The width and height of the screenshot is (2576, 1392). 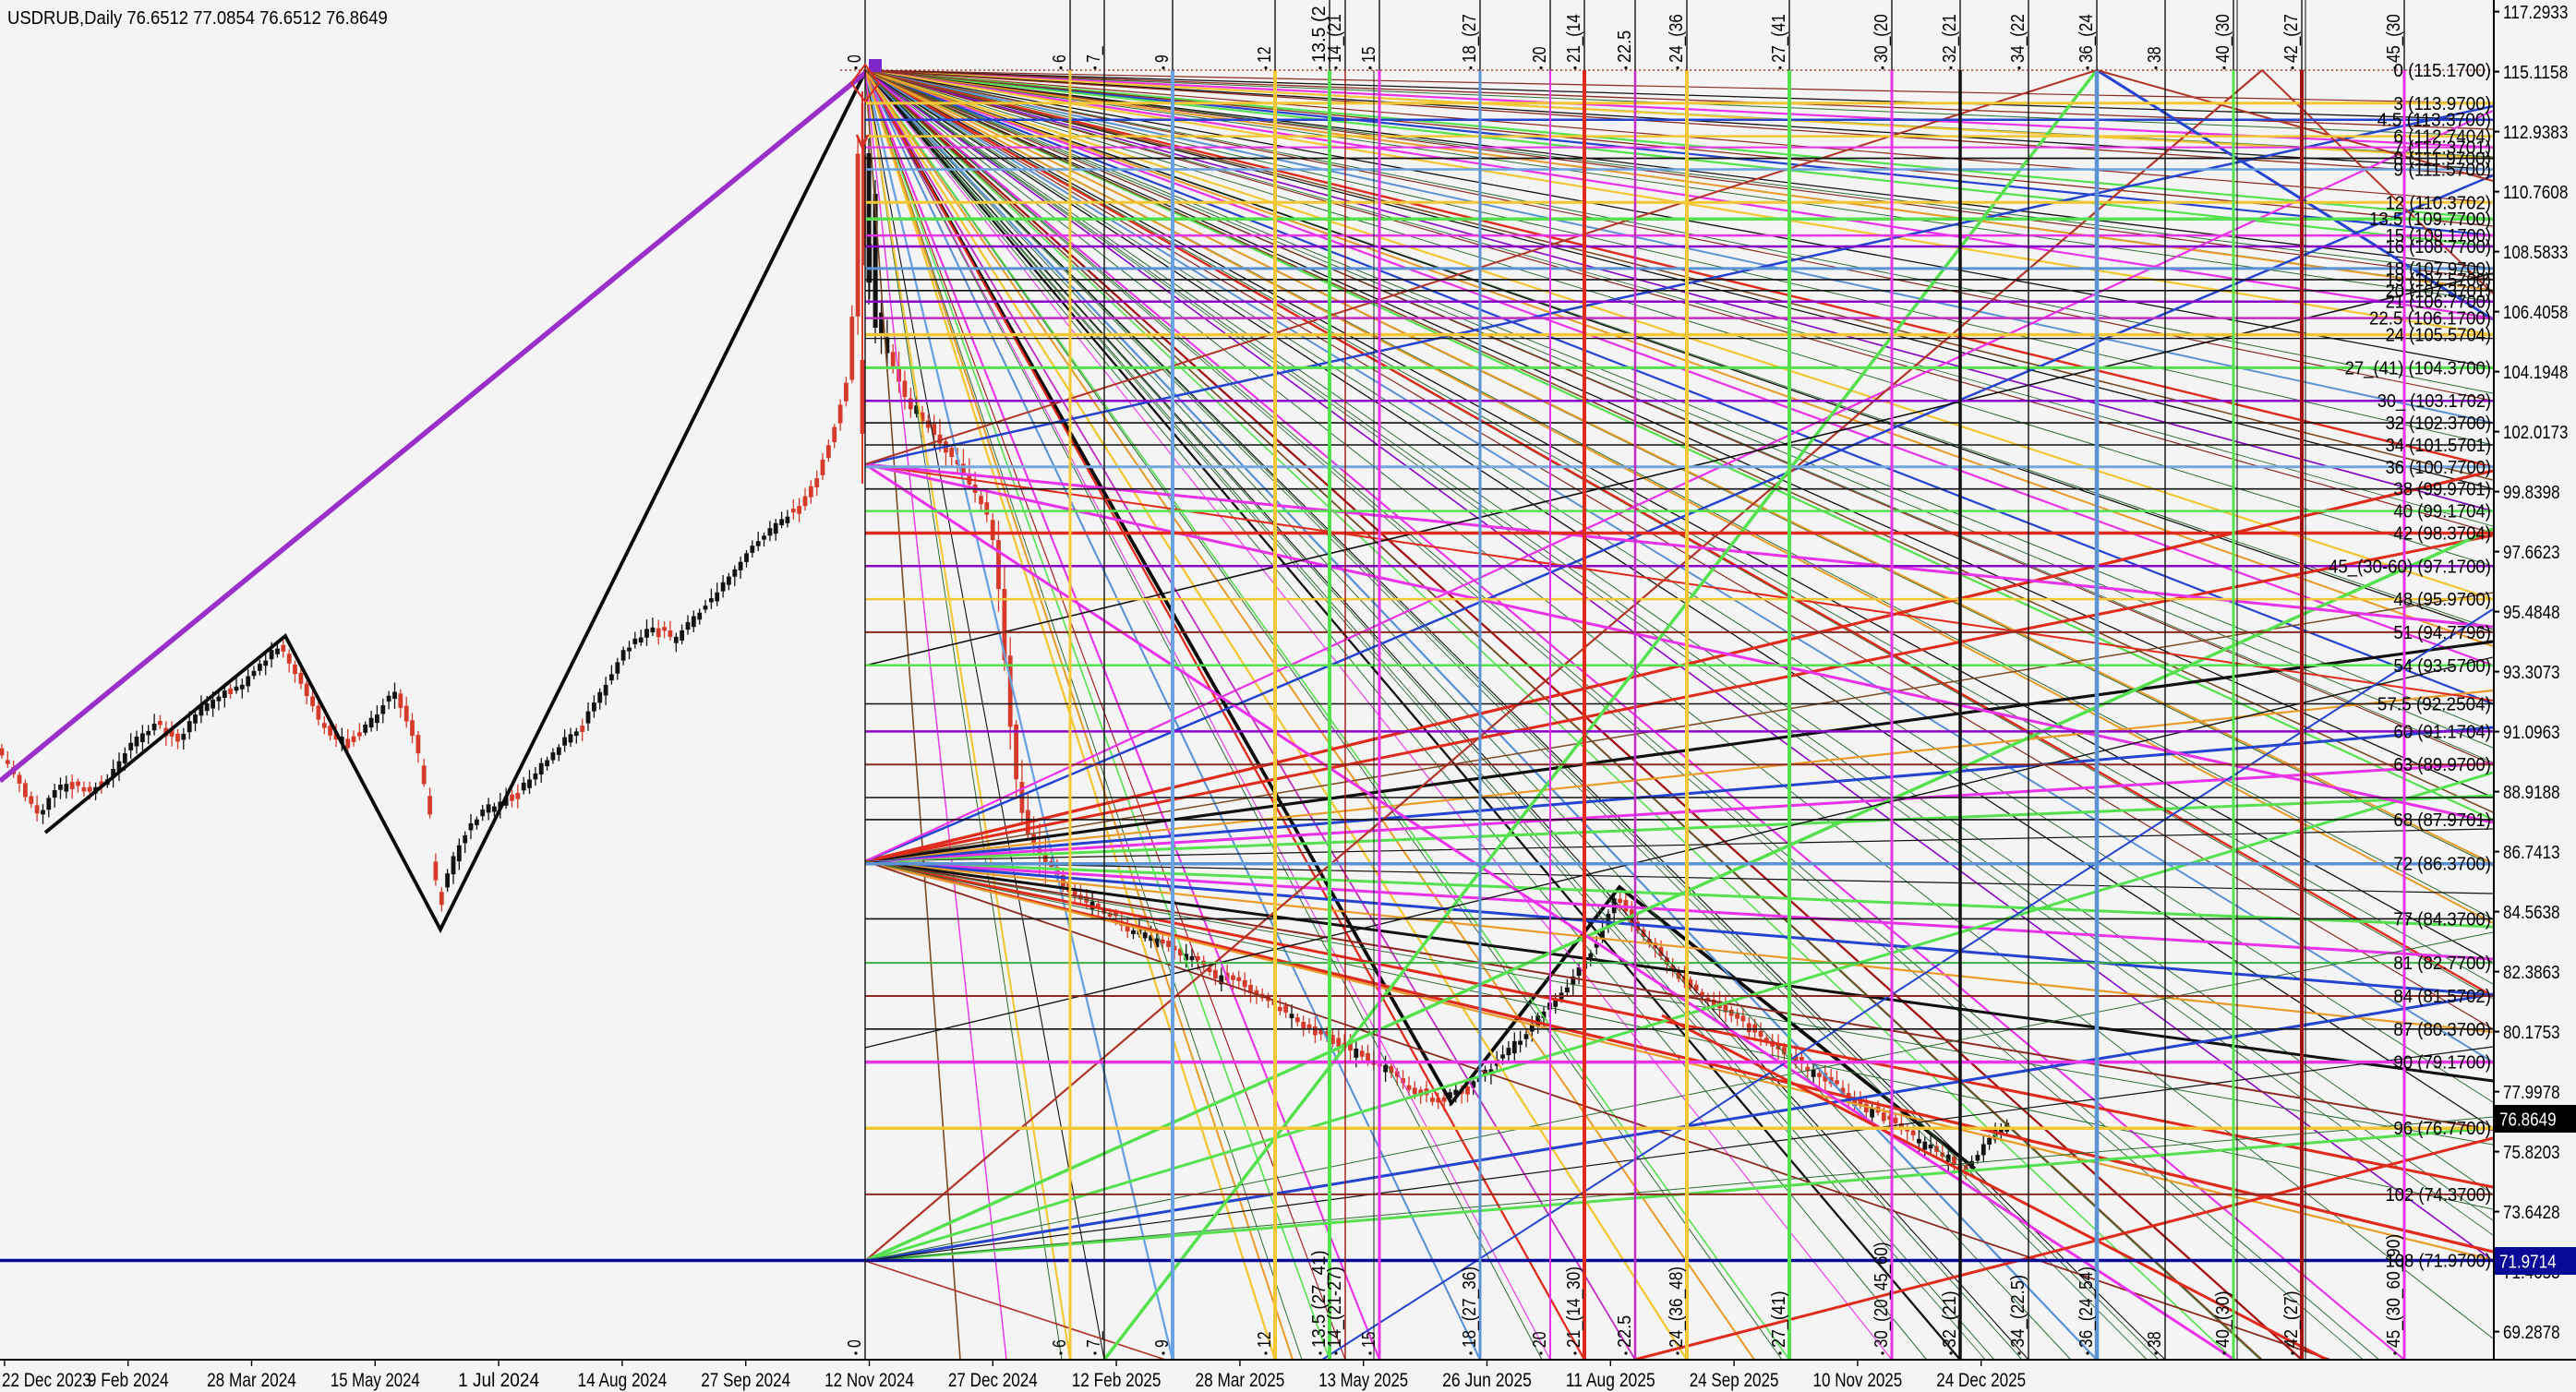 What do you see at coordinates (2535, 132) in the screenshot?
I see `svg-text: 112.9383` at bounding box center [2535, 132].